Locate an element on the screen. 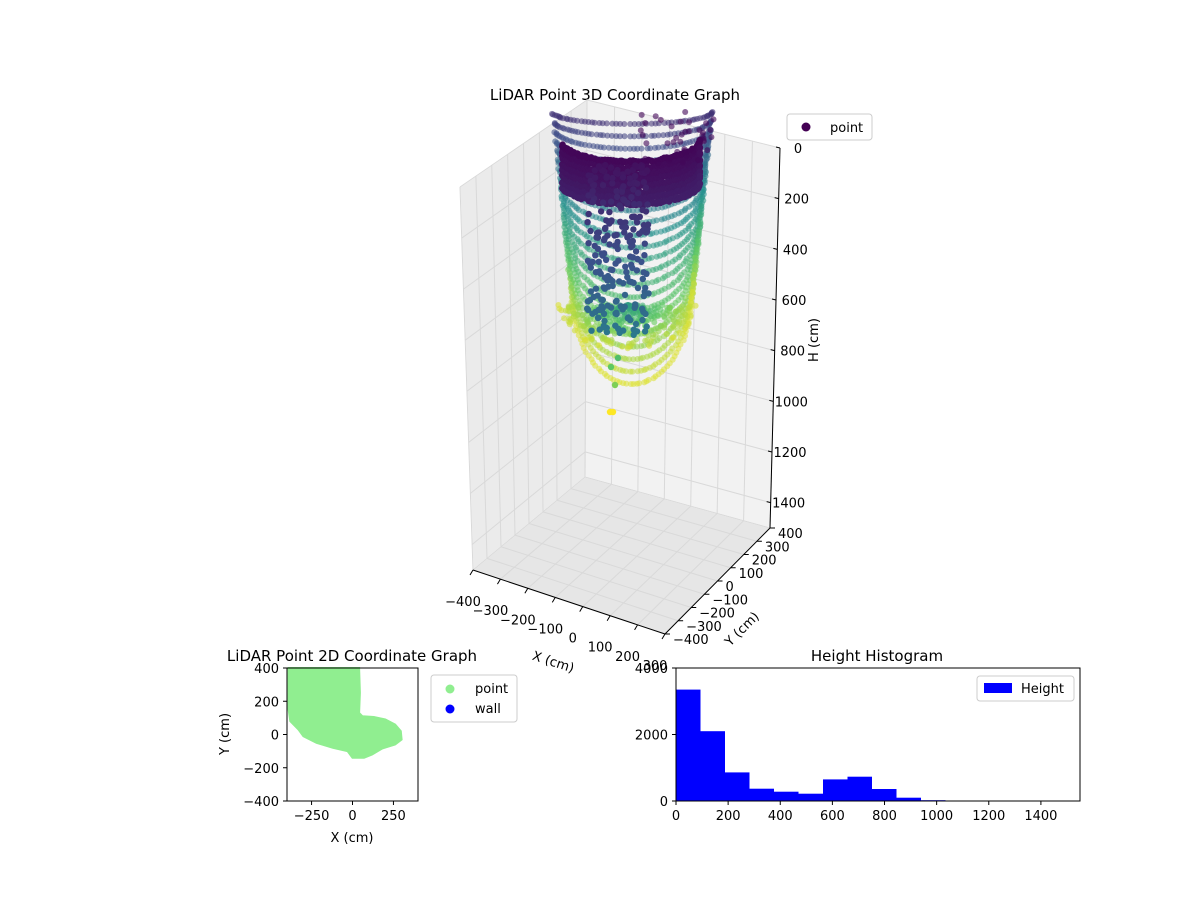 This screenshot has width=1200, height=900. plot3d-x-tick-label: −200 is located at coordinates (518, 620).